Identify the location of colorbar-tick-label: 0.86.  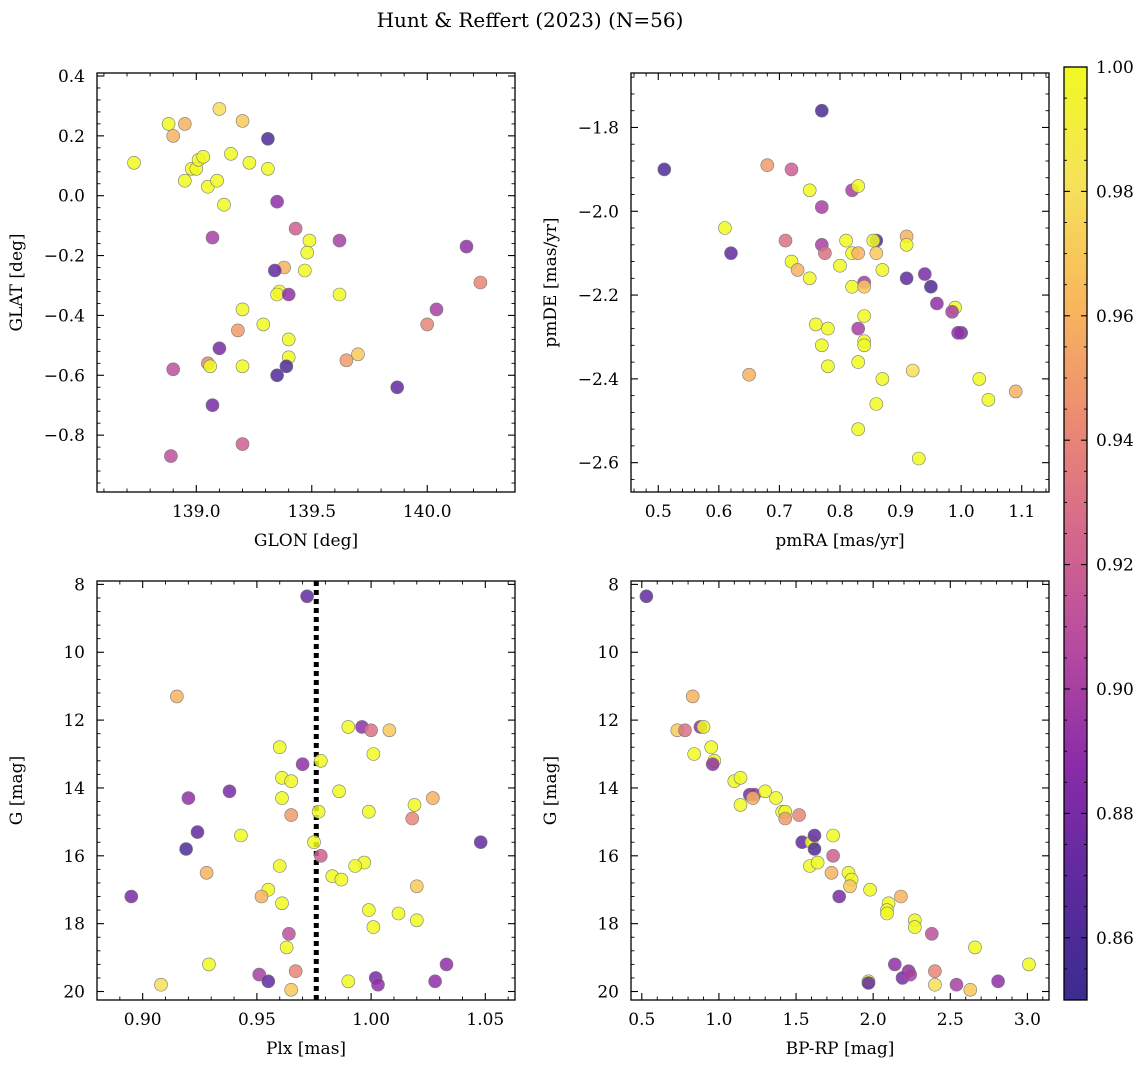
(1115, 939).